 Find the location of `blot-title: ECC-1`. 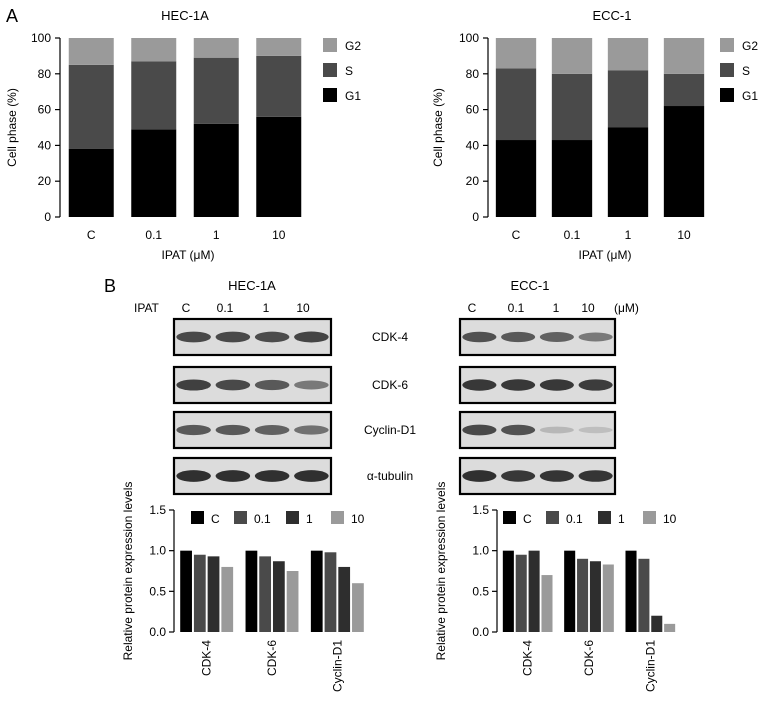

blot-title: ECC-1 is located at coordinates (529, 285).